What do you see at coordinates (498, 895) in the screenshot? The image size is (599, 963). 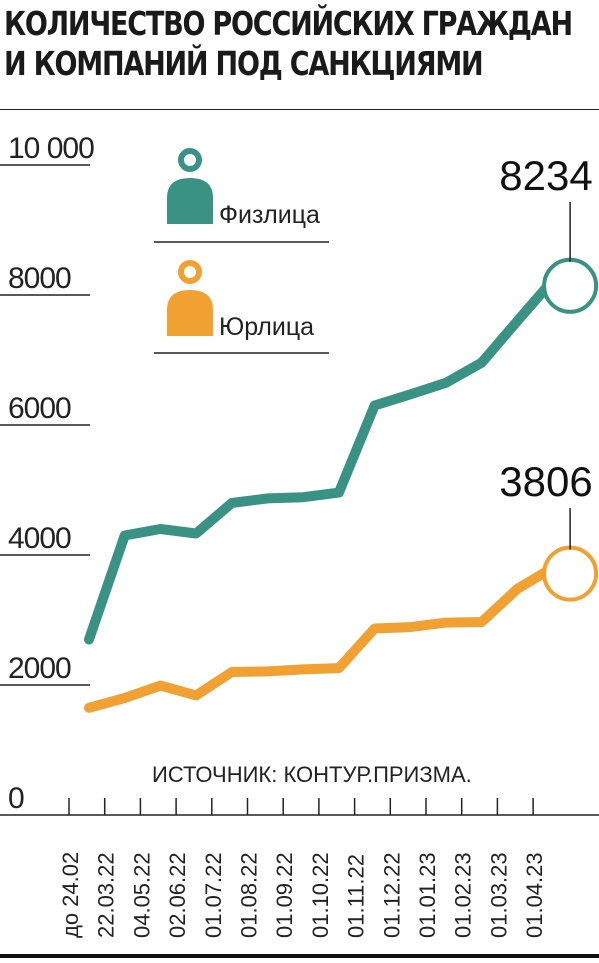 I see `x-tick-label: 01.03.23` at bounding box center [498, 895].